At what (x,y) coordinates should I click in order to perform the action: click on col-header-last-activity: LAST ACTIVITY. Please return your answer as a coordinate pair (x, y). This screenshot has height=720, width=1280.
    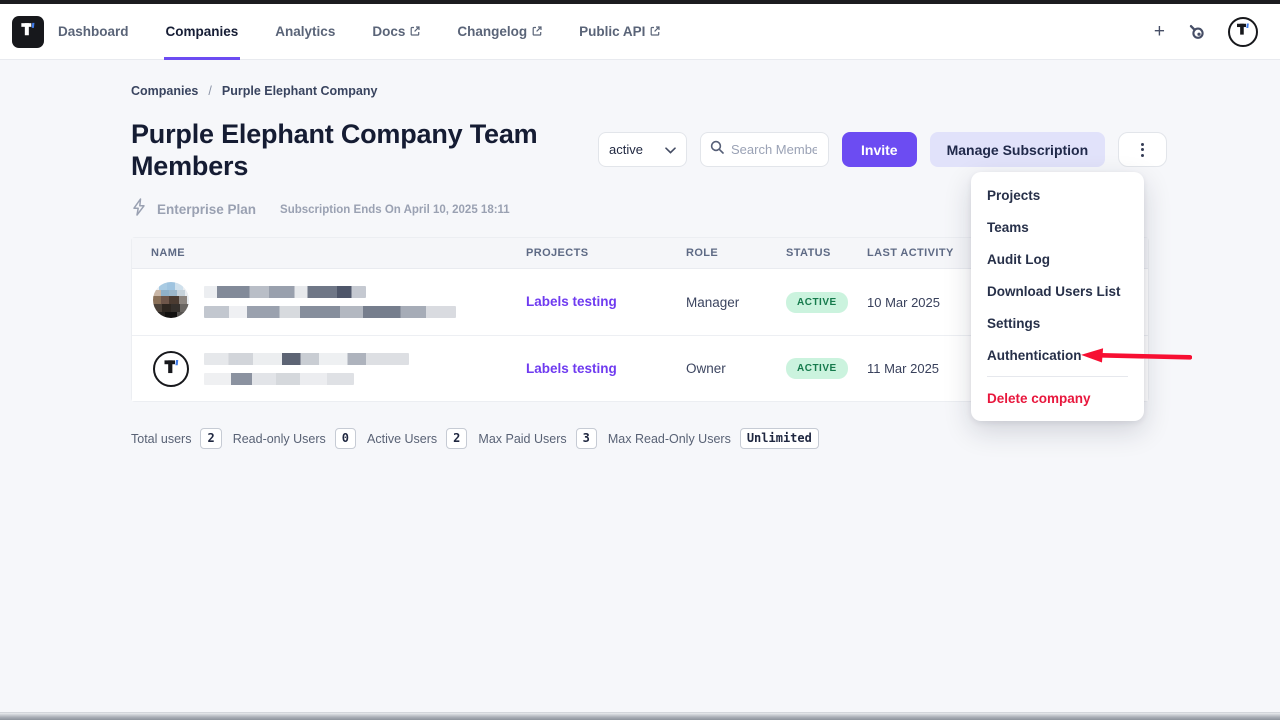
    Looking at the image, I should click on (910, 253).